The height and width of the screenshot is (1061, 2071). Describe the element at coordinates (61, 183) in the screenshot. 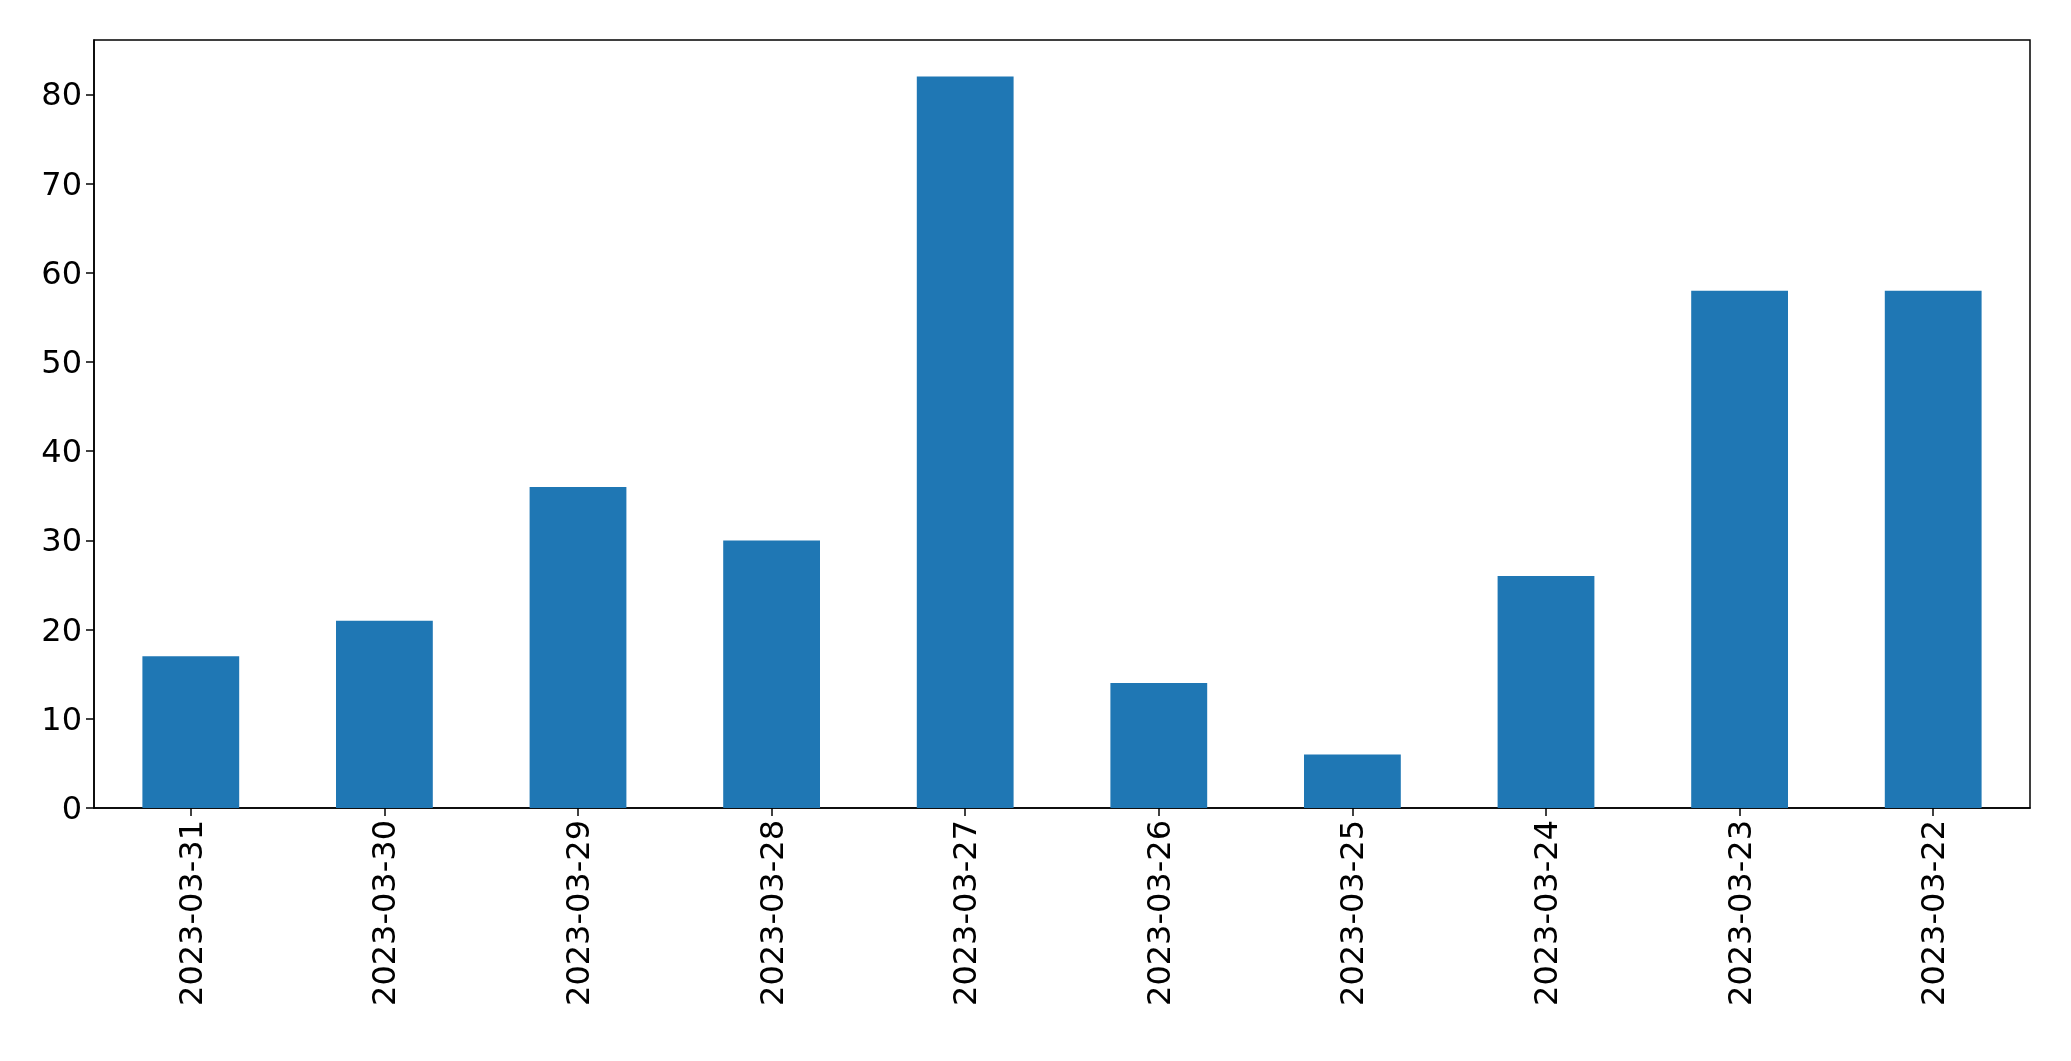

I see `y-tick-label: 70` at that location.